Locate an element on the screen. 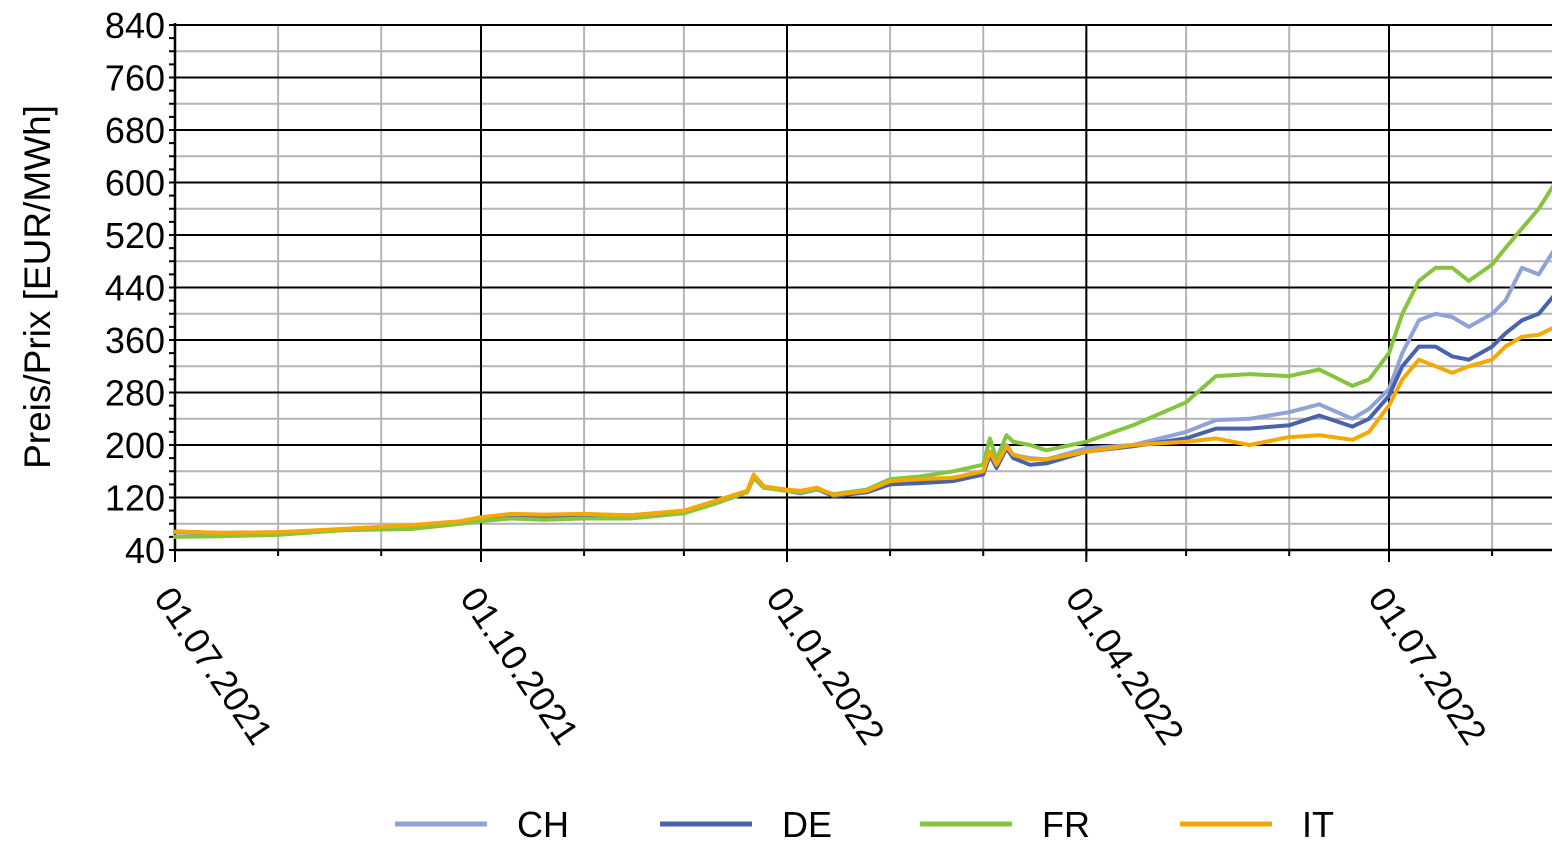 This screenshot has width=1552, height=850. x-tick-label: 01.07.2021 is located at coordinates (213, 666).